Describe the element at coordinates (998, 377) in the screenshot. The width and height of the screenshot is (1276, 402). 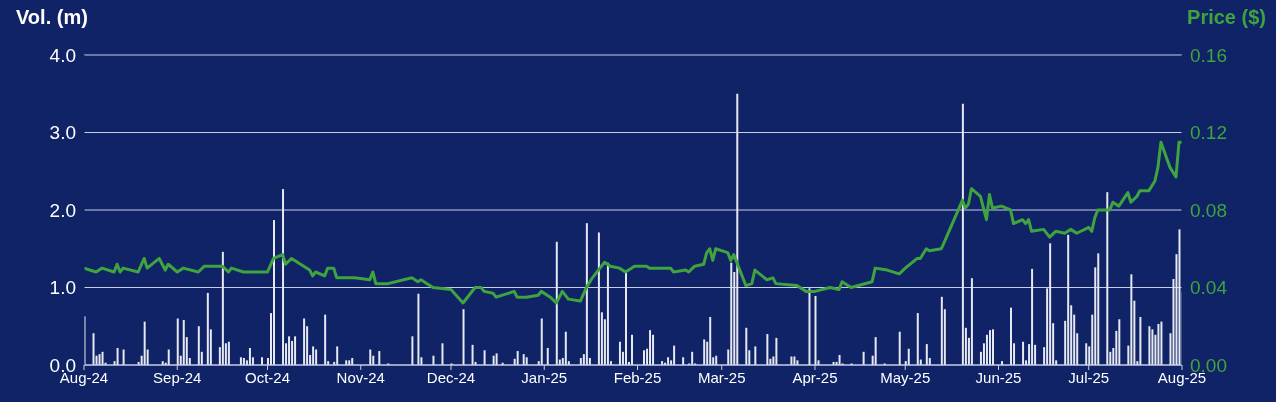
I see `x-tick-label: Jun-25` at that location.